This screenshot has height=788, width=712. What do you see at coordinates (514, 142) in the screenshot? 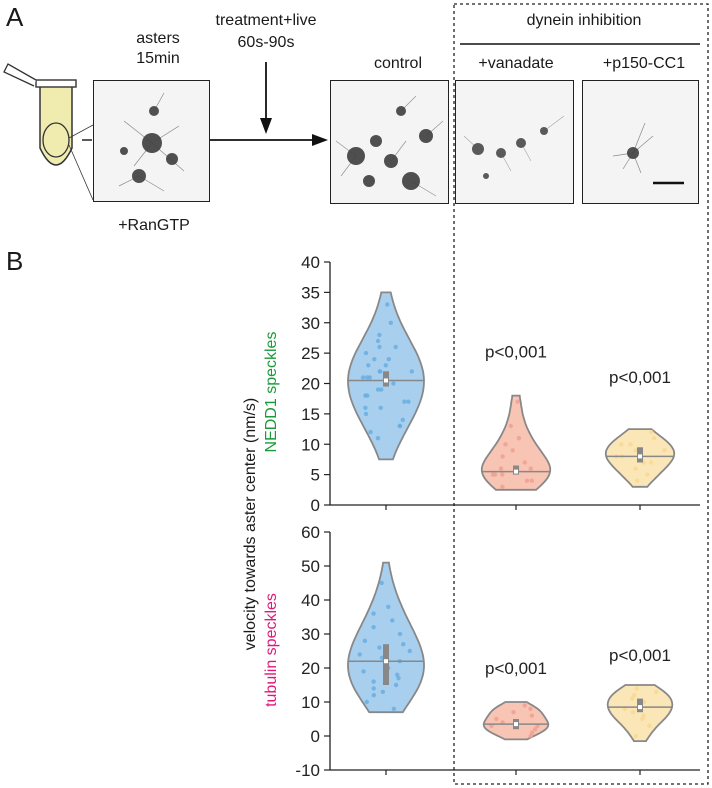
I see `vanadate-micrograph` at bounding box center [514, 142].